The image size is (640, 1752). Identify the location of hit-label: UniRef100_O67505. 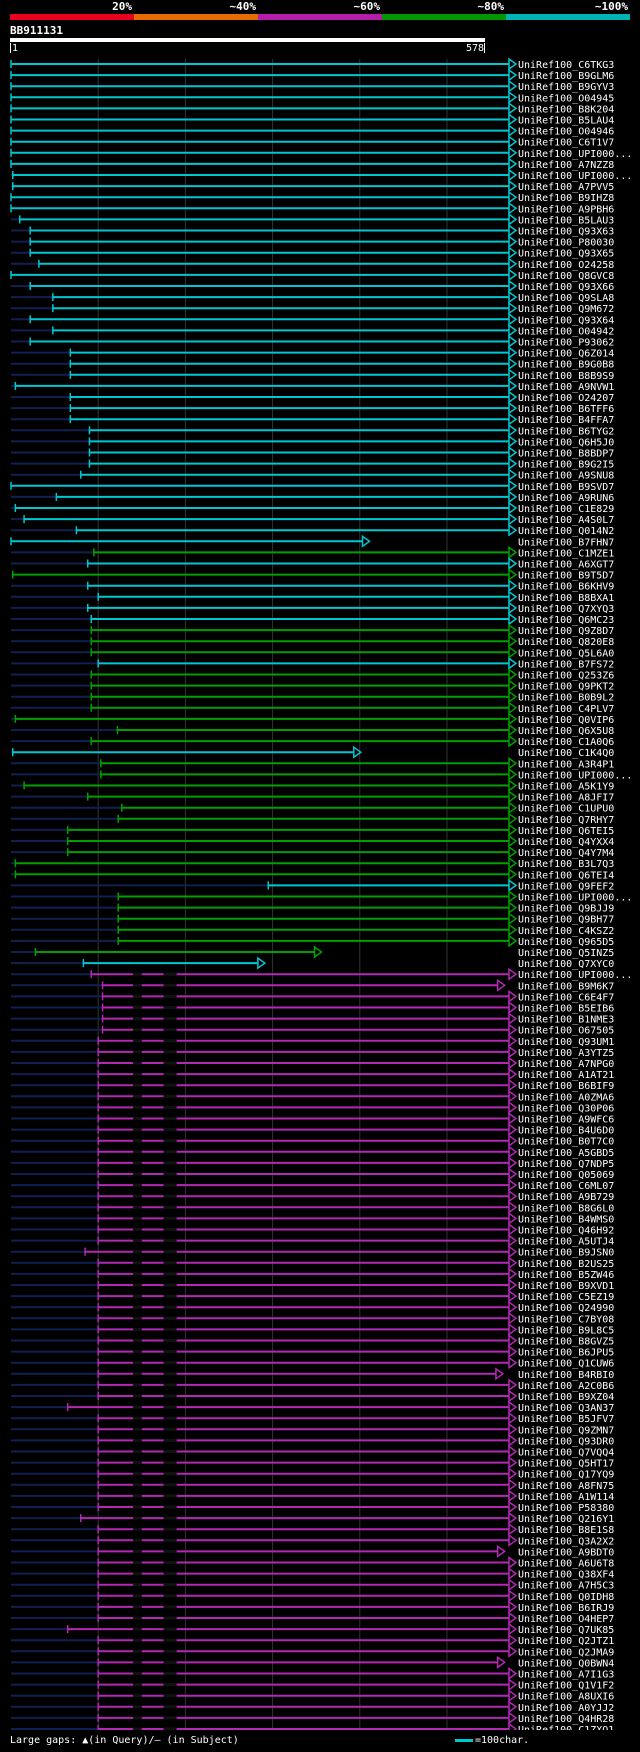
(566, 1031).